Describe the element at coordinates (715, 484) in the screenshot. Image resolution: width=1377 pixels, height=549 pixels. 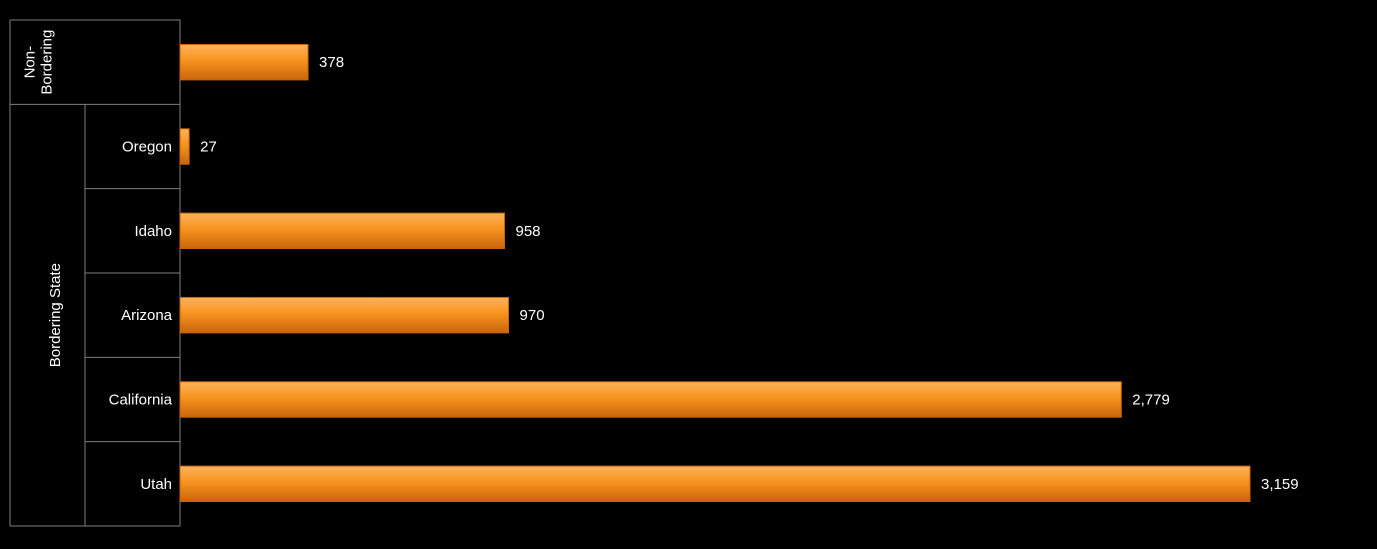
I see `bar-utah` at that location.